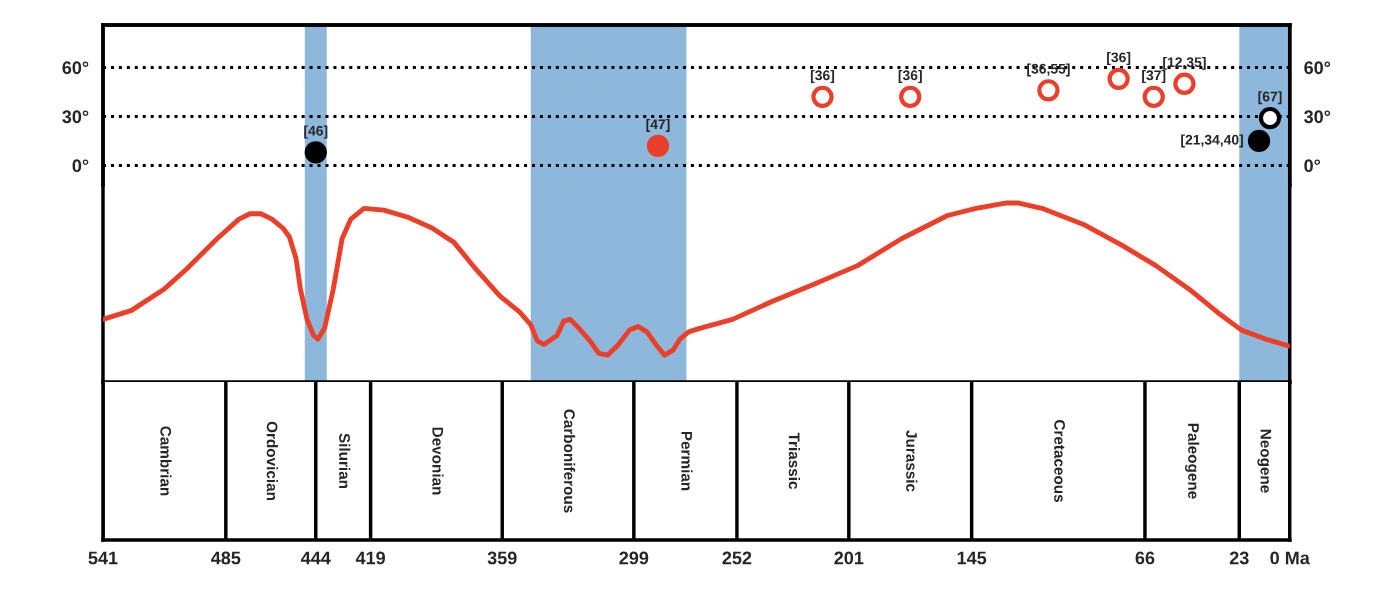 Image resolution: width=1388 pixels, height=596 pixels. I want to click on x-tick-label: 0 Ma, so click(1290, 558).